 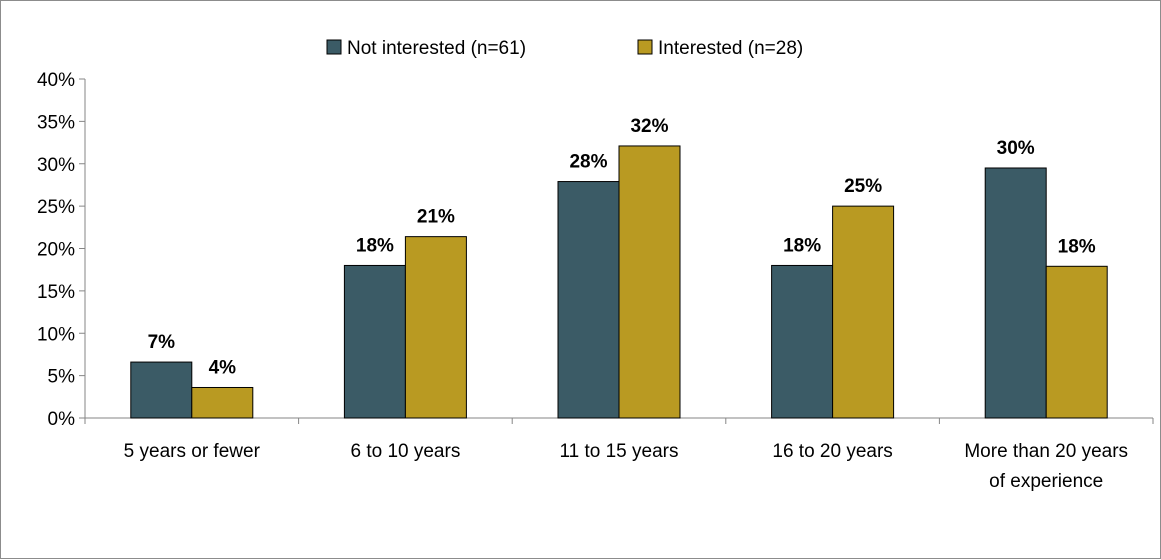 I want to click on y-tick-label: 25%, so click(x=56, y=207).